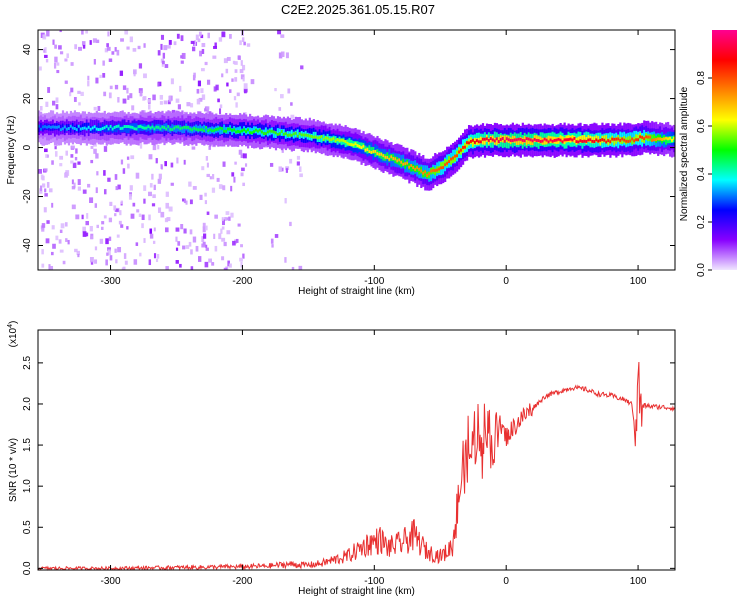  I want to click on colorbar-tick-label: 0.6, so click(701, 126).